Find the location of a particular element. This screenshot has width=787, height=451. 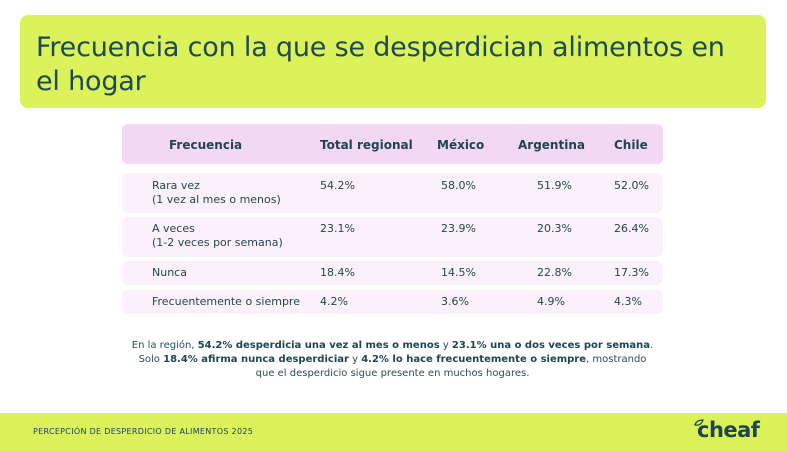

summary-highlight: 23.1% una o dos veces por semana is located at coordinates (551, 345).